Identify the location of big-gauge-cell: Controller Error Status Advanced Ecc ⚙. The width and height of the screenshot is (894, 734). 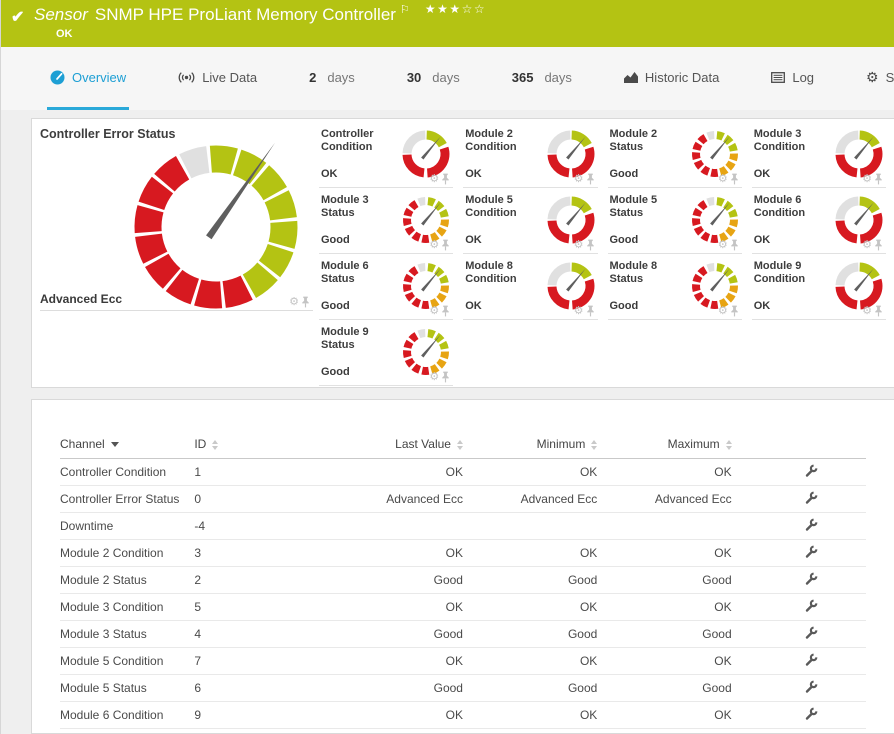
(172, 253).